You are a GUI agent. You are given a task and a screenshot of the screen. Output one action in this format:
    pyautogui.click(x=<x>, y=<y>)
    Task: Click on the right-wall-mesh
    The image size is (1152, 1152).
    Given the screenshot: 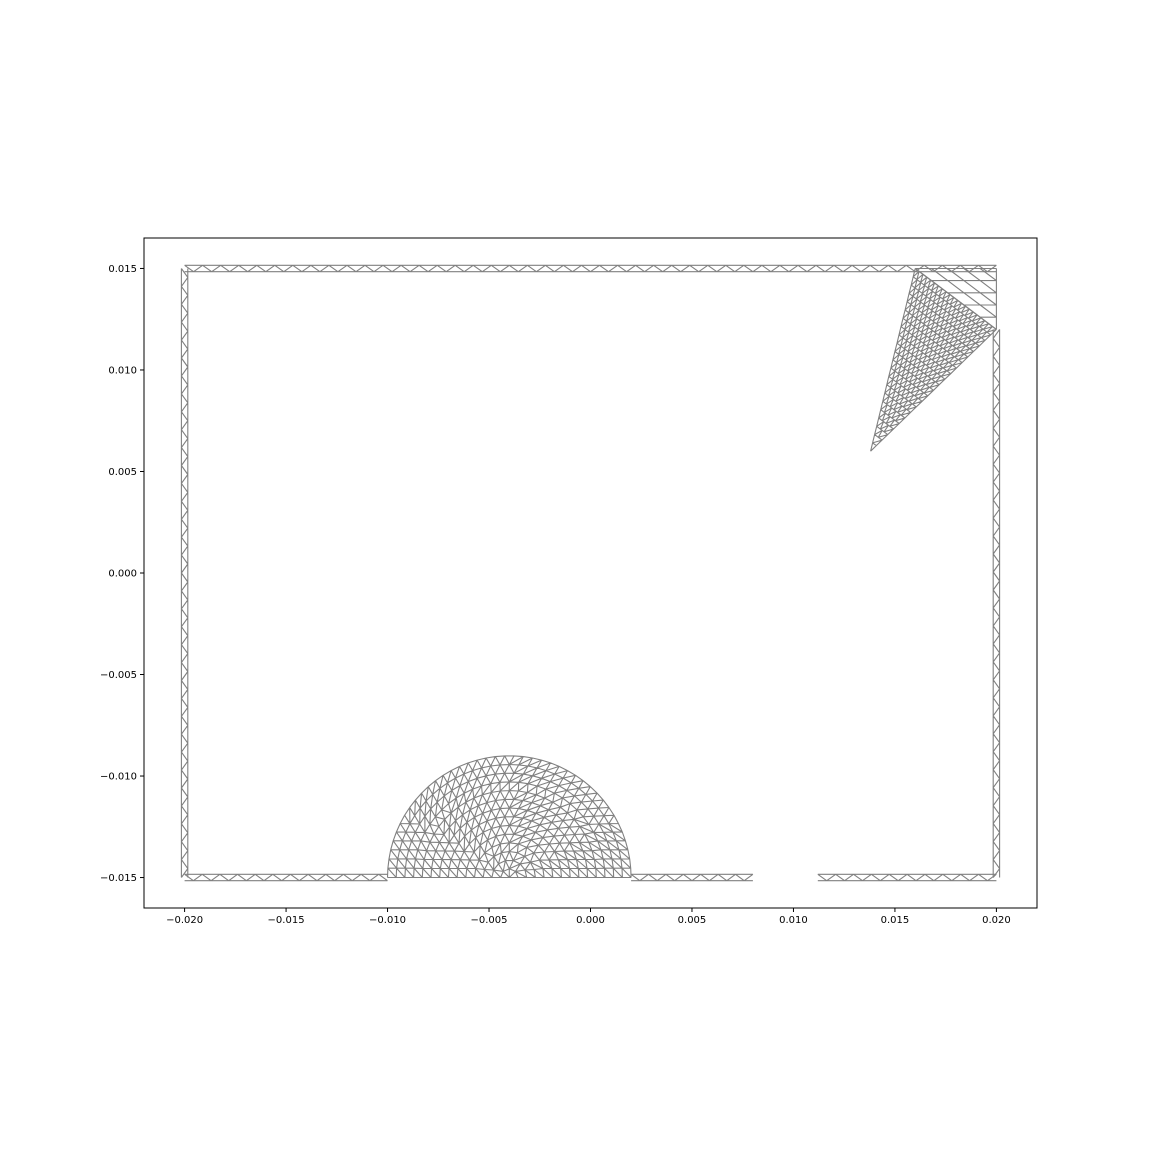 What is the action you would take?
    pyautogui.click(x=996, y=603)
    